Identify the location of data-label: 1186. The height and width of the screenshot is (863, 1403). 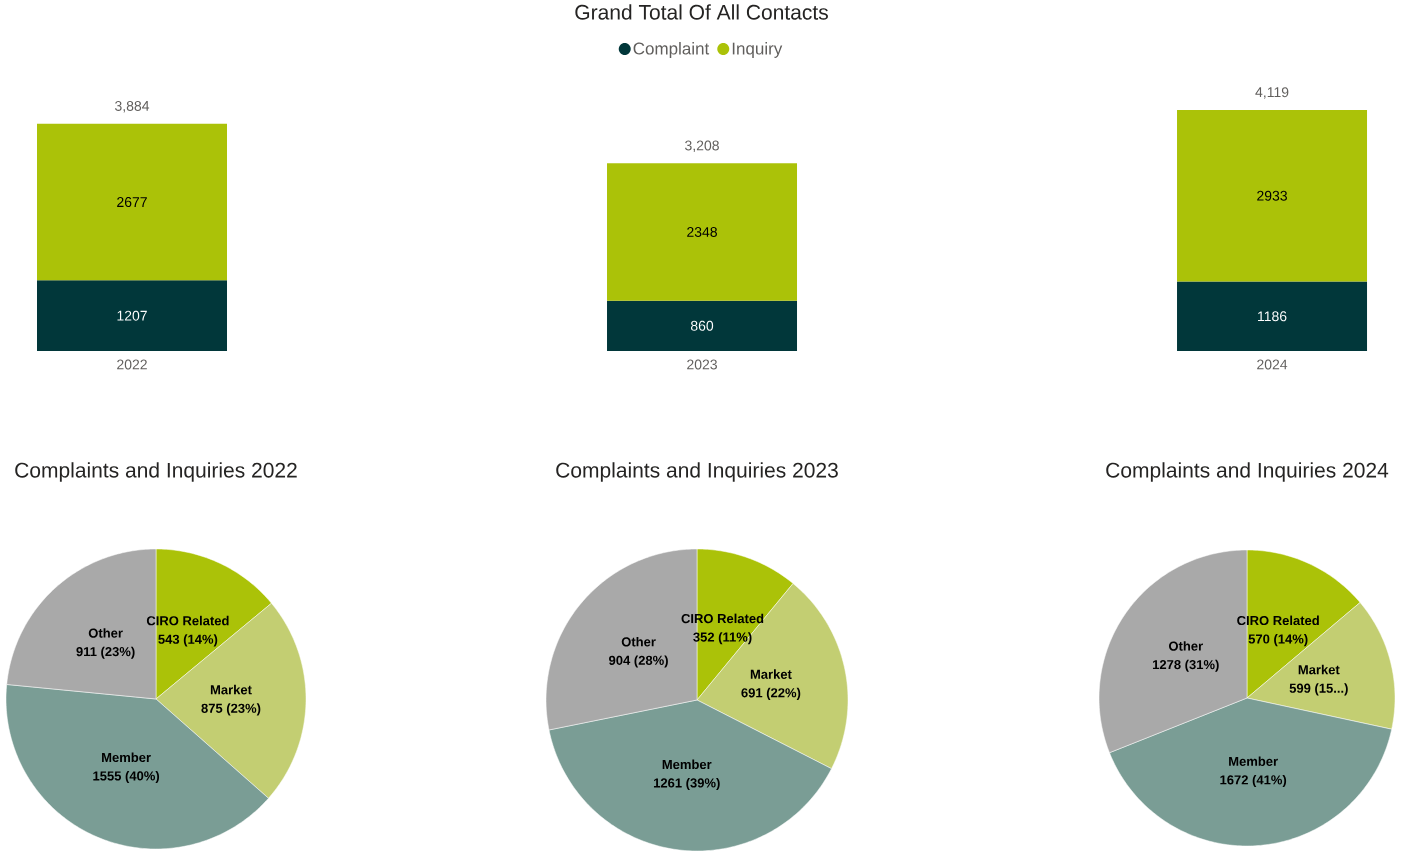
(1272, 316).